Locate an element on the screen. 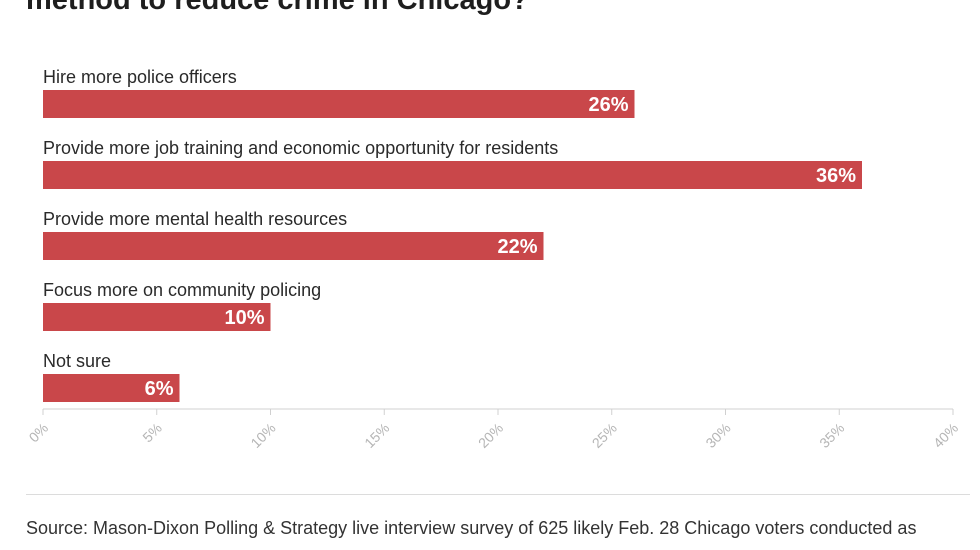  x-axis: 0% 5% 10% 15% 20% 25% 30% 35% 40% is located at coordinates (493, 429).